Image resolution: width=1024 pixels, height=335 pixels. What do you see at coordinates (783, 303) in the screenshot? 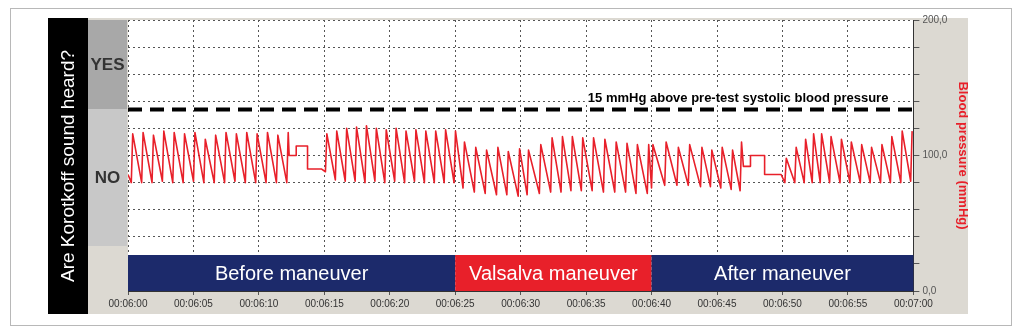
I see `x-tick-label: 00:06:50` at bounding box center [783, 303].